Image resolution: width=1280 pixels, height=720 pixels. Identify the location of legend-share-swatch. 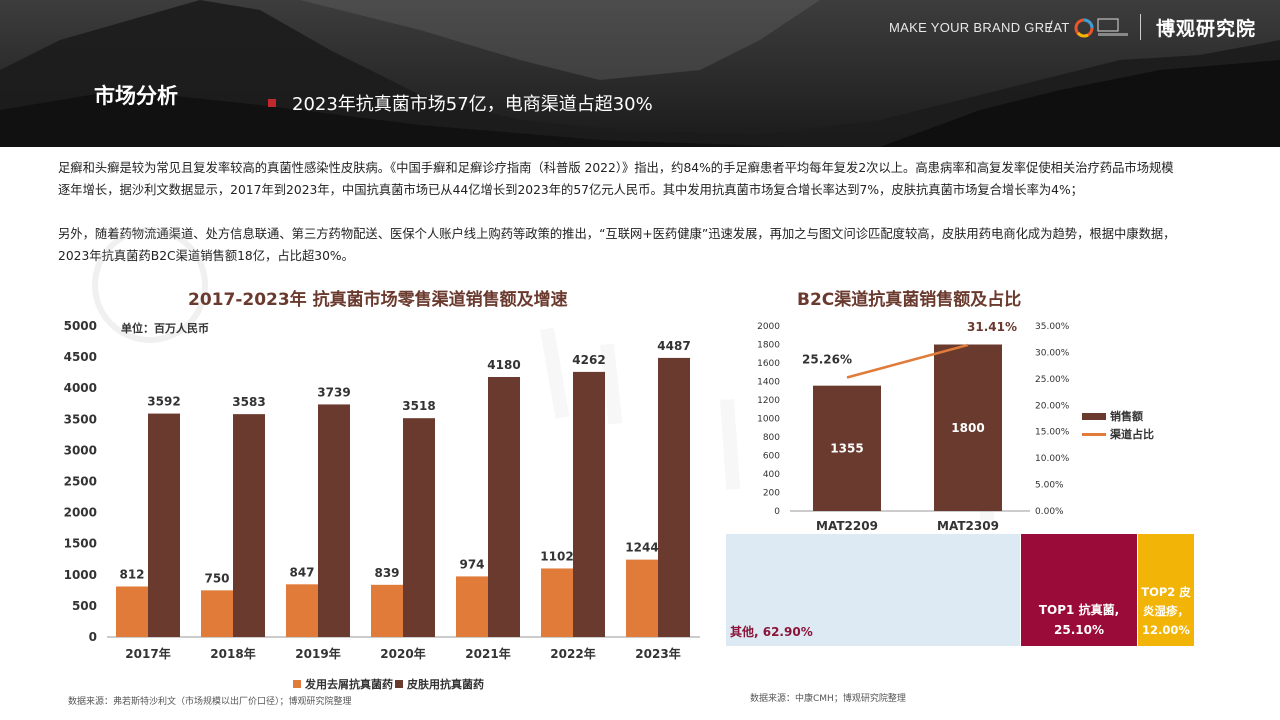
(1094, 434).